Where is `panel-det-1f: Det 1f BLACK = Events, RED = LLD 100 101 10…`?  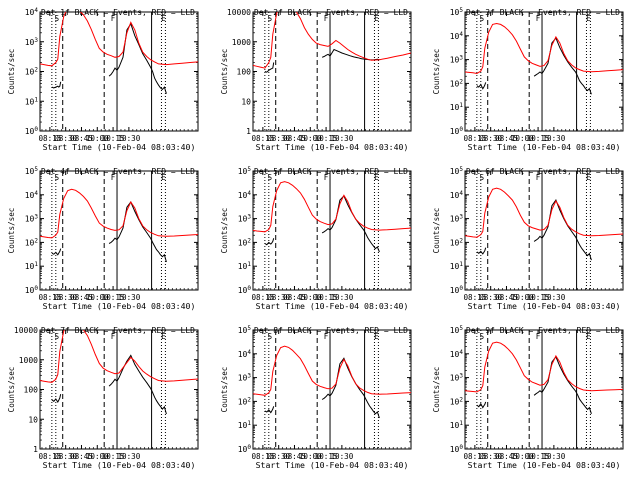 panel-det-1f: Det 1f BLACK = Events, RED = LLD 100 101 10… is located at coordinates (103, 79).